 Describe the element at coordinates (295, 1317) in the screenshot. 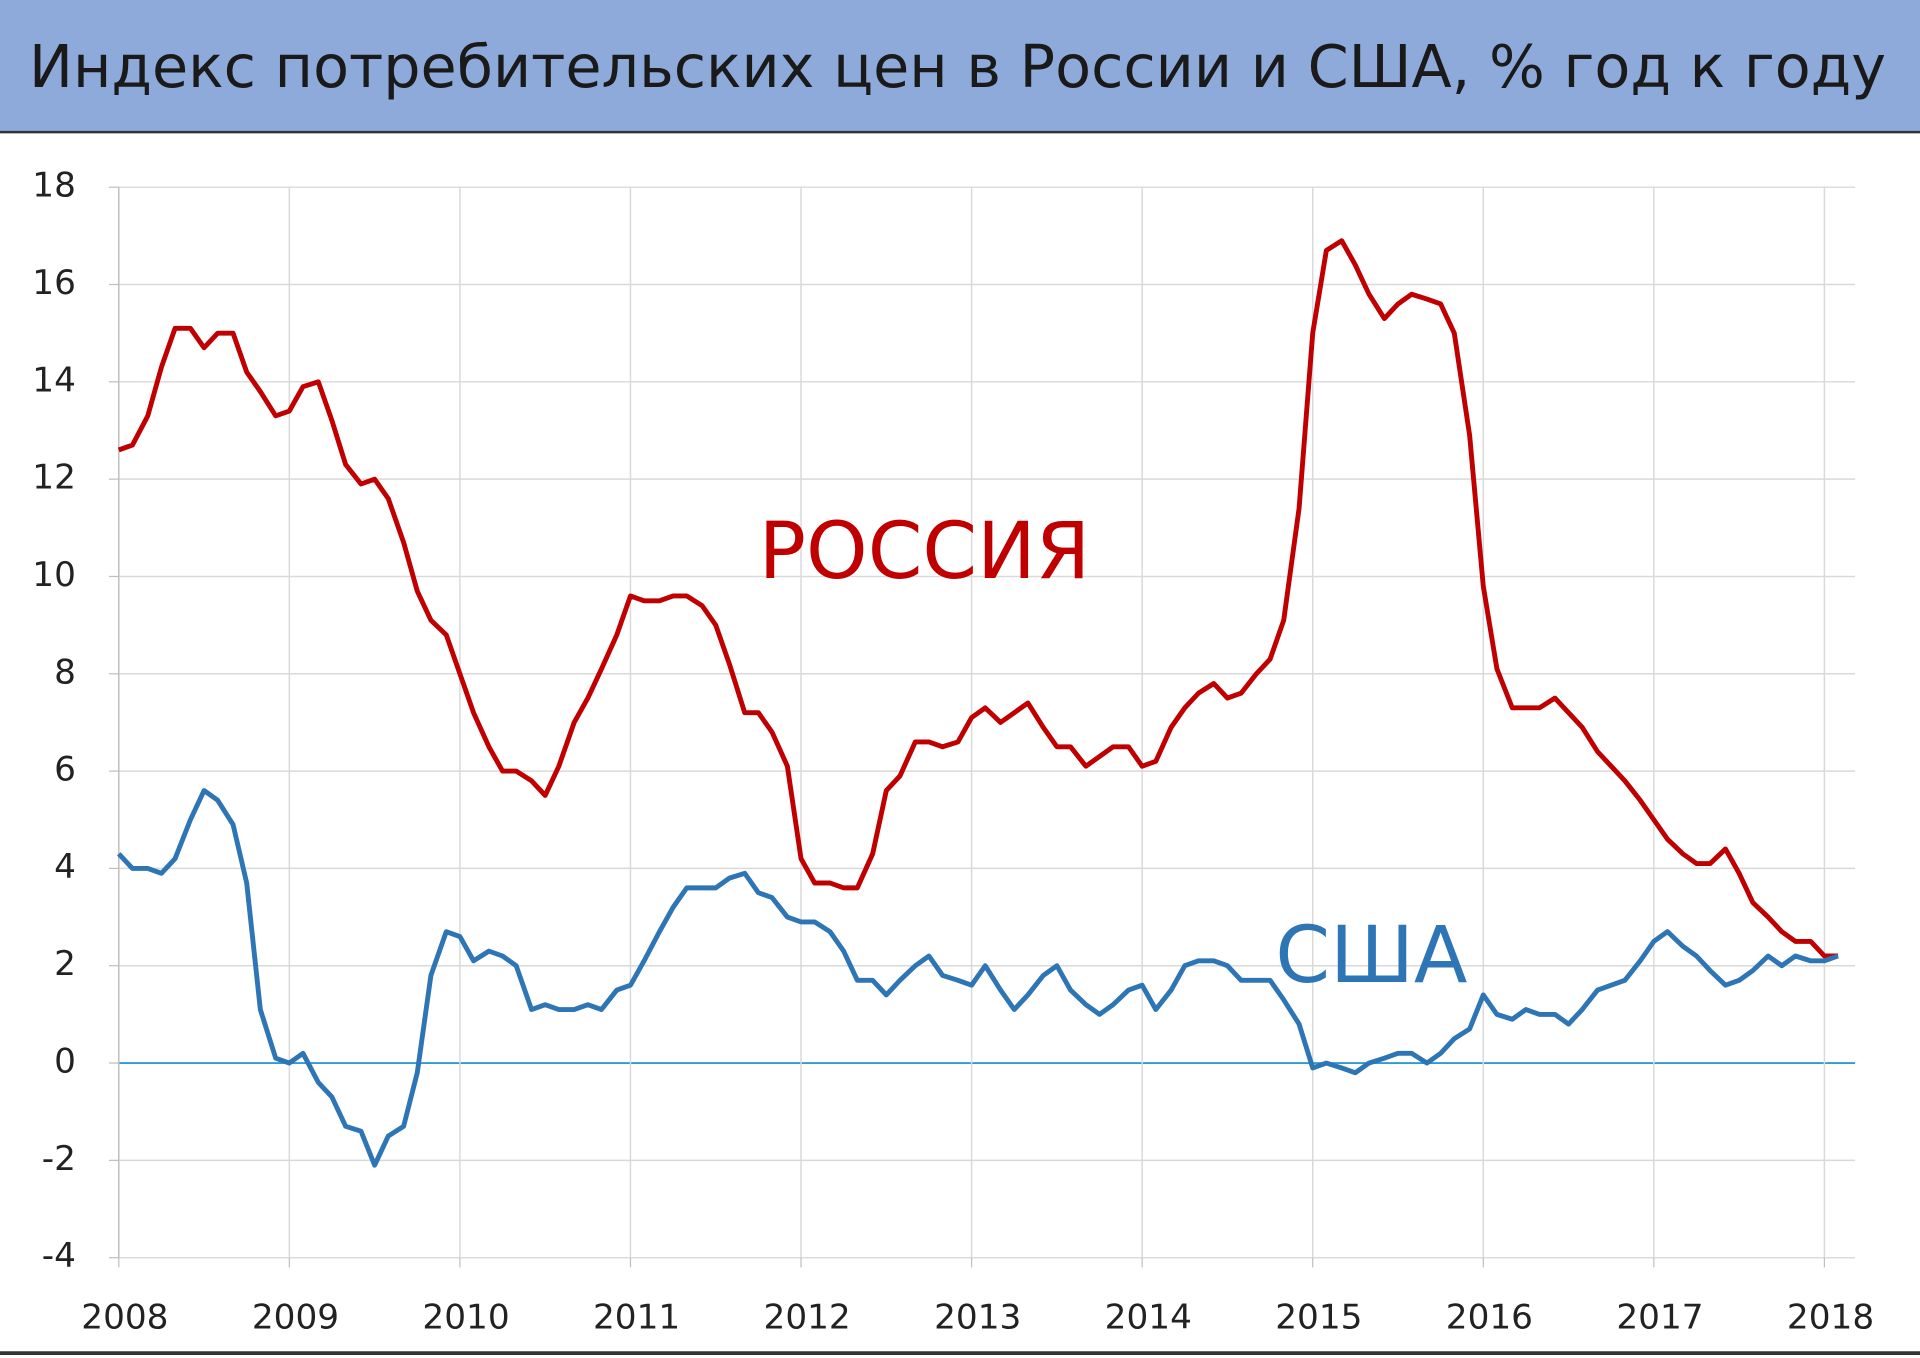

I see `x-tick-label: 2009` at that location.